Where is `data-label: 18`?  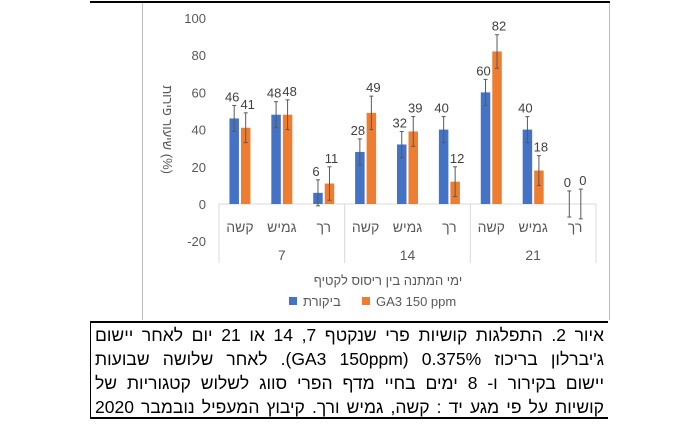
data-label: 18 is located at coordinates (541, 147).